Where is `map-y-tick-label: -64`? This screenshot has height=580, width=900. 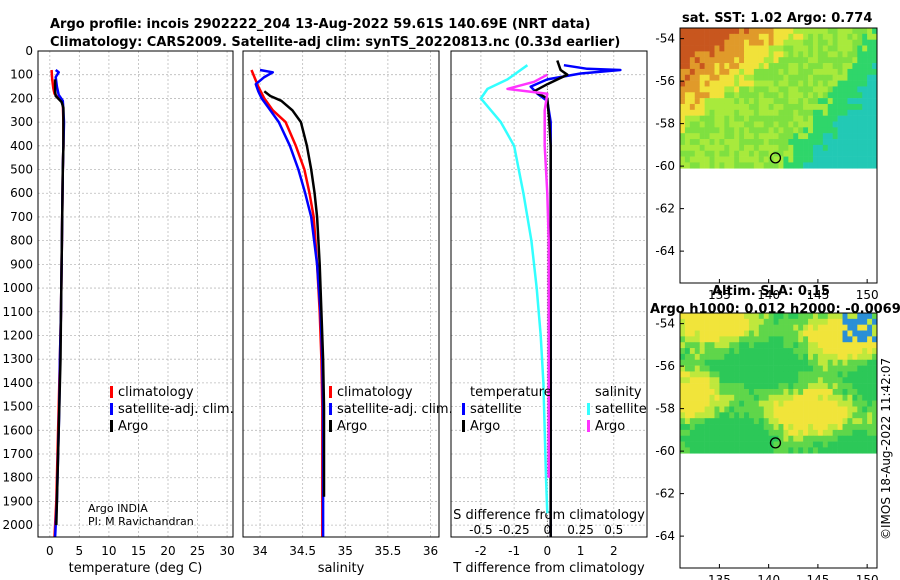 map-y-tick-label: -64 is located at coordinates (665, 251).